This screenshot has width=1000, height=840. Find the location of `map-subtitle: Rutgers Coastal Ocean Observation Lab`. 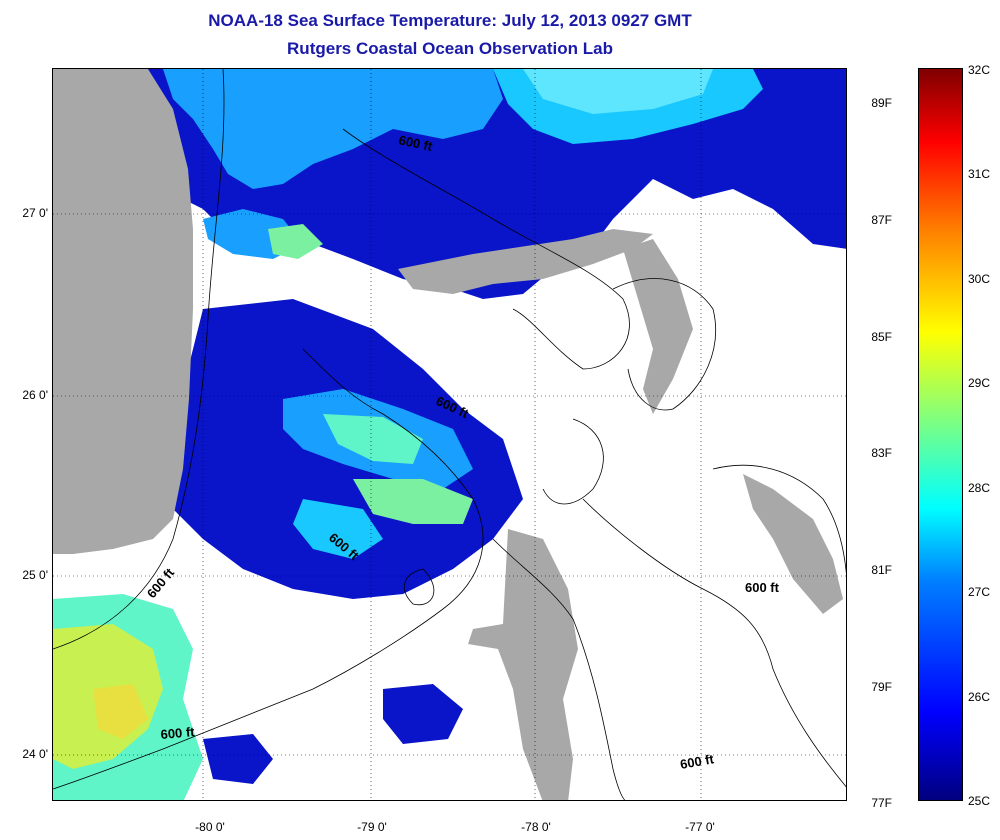

map-subtitle: Rutgers Coastal Ocean Observation Lab is located at coordinates (450, 48).